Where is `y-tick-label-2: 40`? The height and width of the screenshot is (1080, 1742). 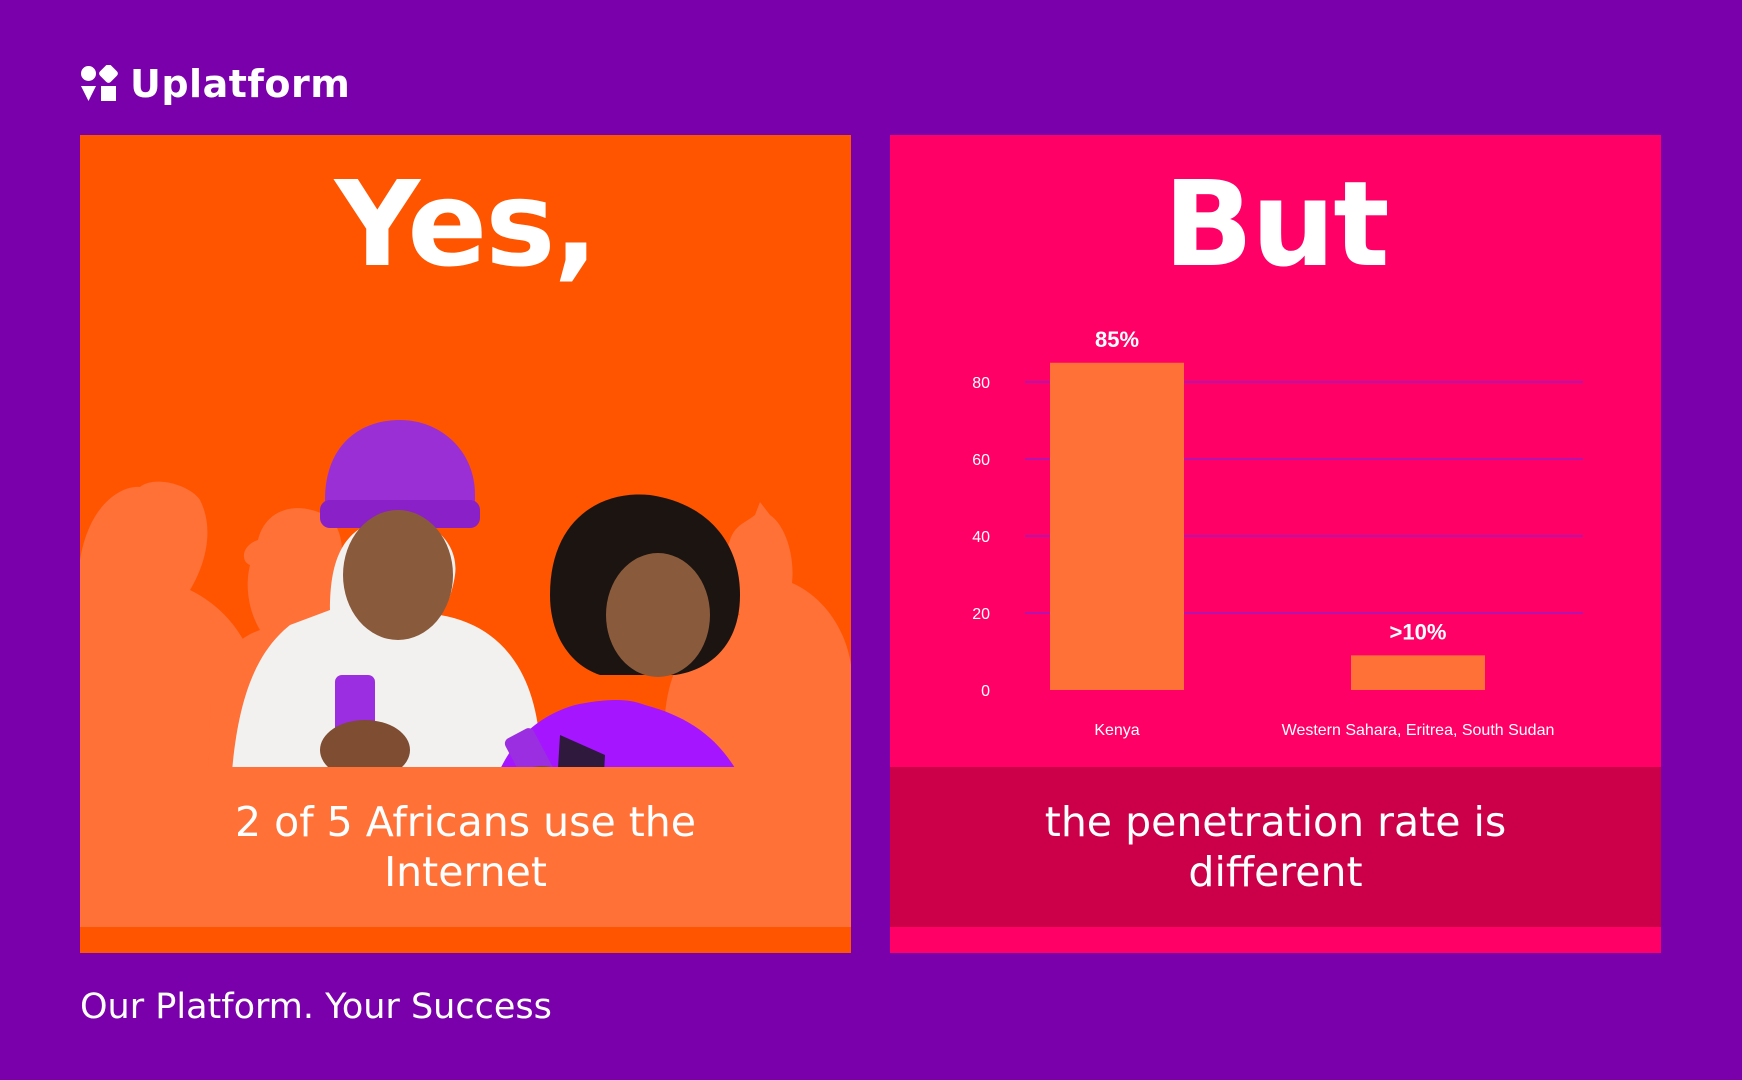
y-tick-label-2: 40 is located at coordinates (981, 537).